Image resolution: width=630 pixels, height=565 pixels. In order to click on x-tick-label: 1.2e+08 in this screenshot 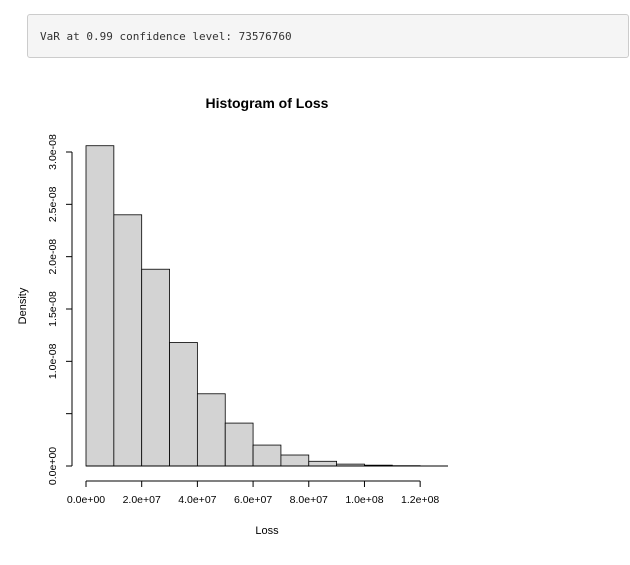, I will do `click(420, 500)`.